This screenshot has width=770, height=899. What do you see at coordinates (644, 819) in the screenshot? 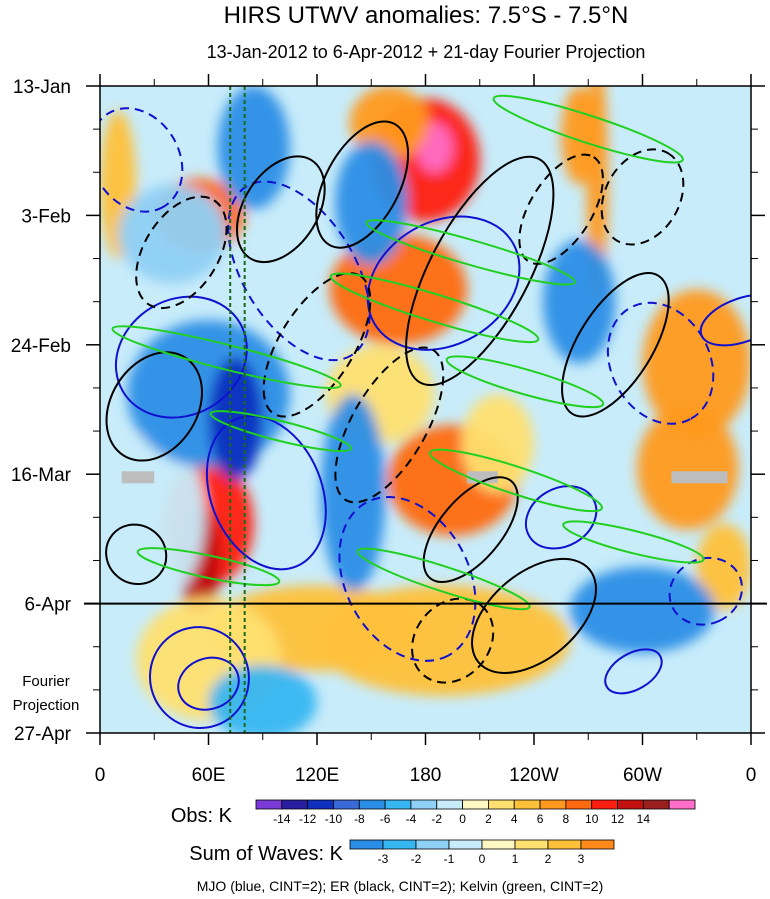
I see `obs-colorbar-level-14: 14` at bounding box center [644, 819].